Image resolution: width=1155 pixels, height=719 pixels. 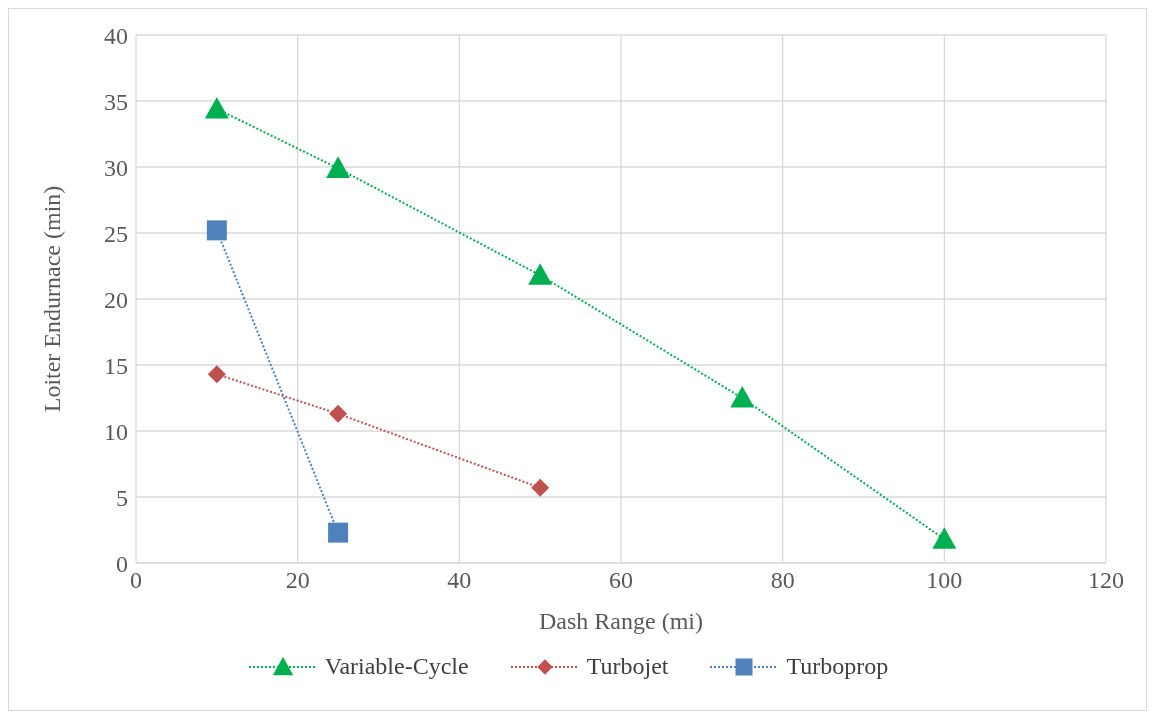 I want to click on x-tick-label: 100, so click(x=944, y=580).